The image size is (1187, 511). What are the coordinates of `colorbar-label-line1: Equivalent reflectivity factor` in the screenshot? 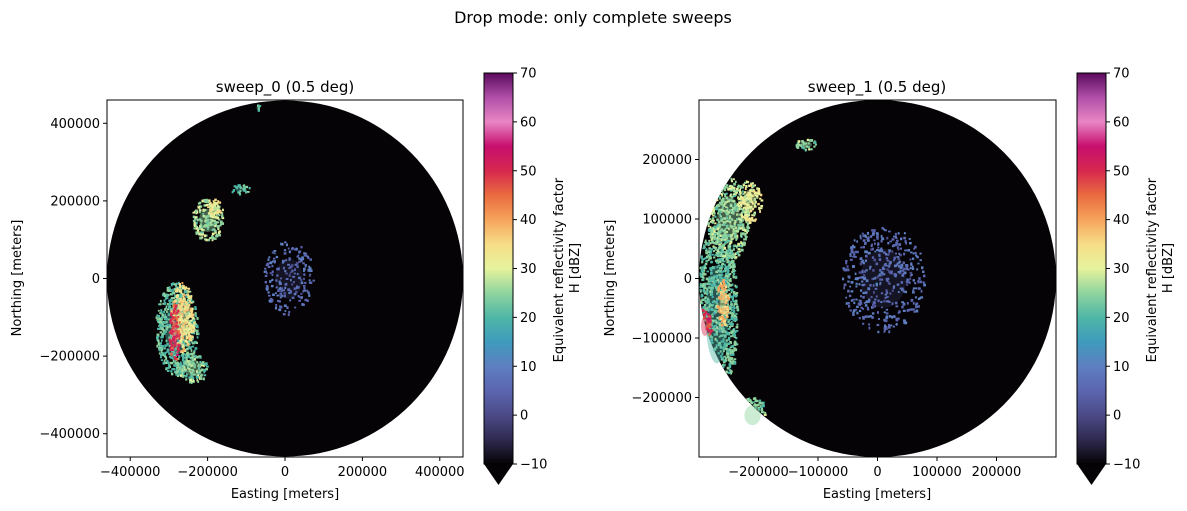 It's located at (1152, 269).